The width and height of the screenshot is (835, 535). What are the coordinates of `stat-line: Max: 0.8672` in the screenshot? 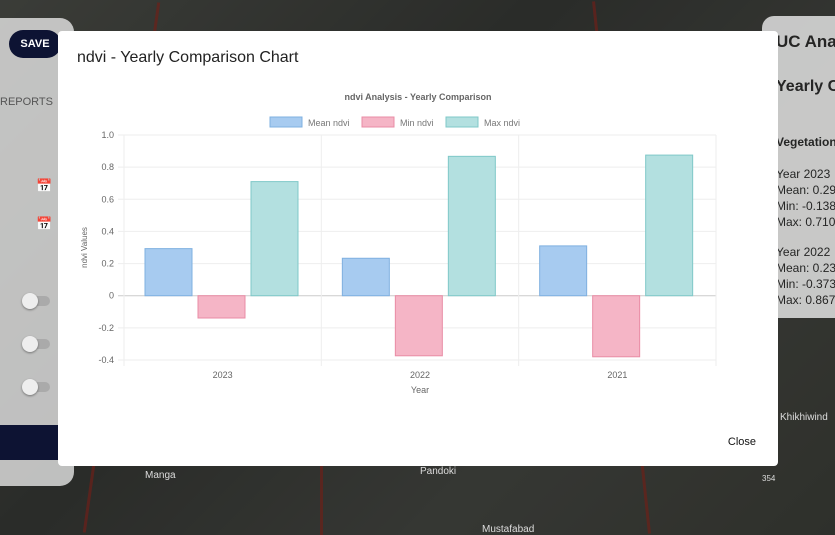 It's located at (805, 300).